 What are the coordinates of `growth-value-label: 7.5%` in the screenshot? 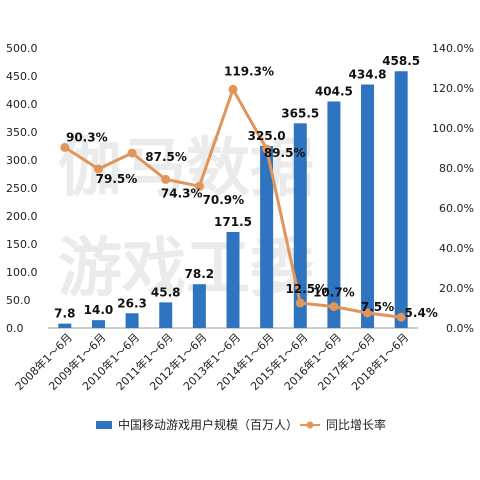 It's located at (377, 307).